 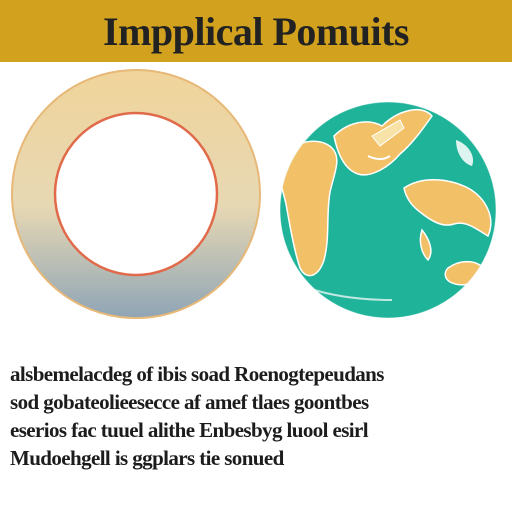 What do you see at coordinates (147, 458) in the screenshot?
I see `caption-line: Mudoehgell is ggplars tie sonued` at bounding box center [147, 458].